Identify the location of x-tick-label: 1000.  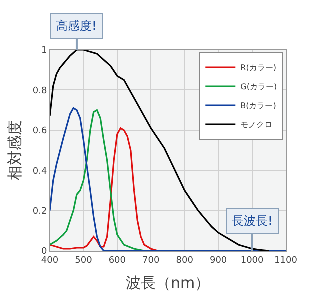
(252, 261).